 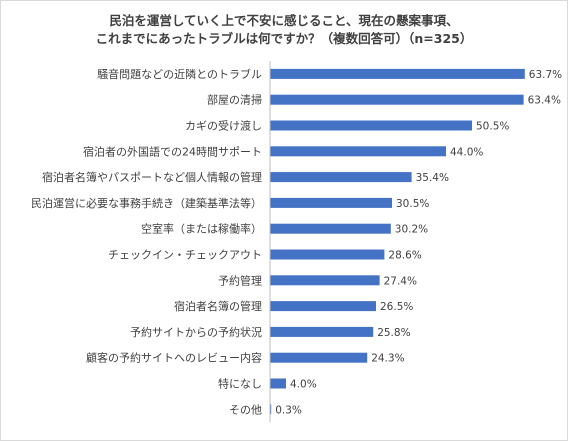 What do you see at coordinates (284, 38) in the screenshot?
I see `chart-title-line-2: これまでにあったトラブルは何ですか？（複数回答可）（n=325）` at bounding box center [284, 38].